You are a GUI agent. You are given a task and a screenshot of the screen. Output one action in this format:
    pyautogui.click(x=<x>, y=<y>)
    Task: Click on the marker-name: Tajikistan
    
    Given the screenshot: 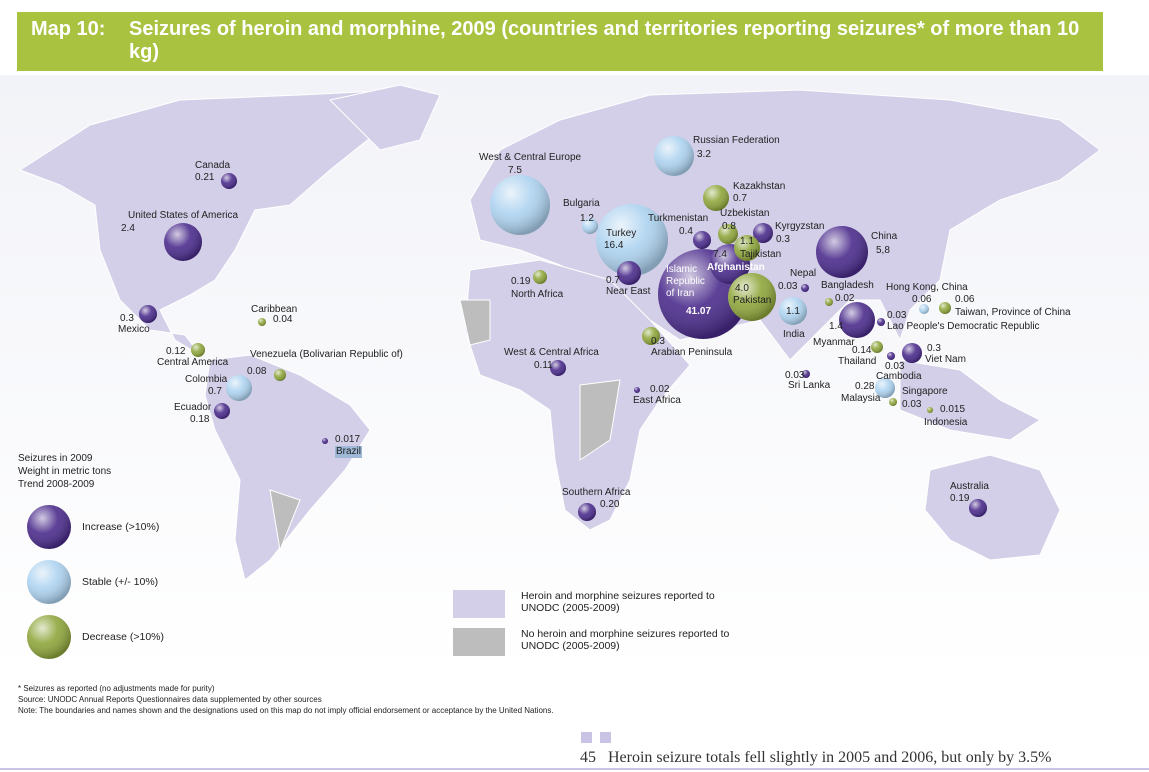 What is the action you would take?
    pyautogui.click(x=761, y=254)
    